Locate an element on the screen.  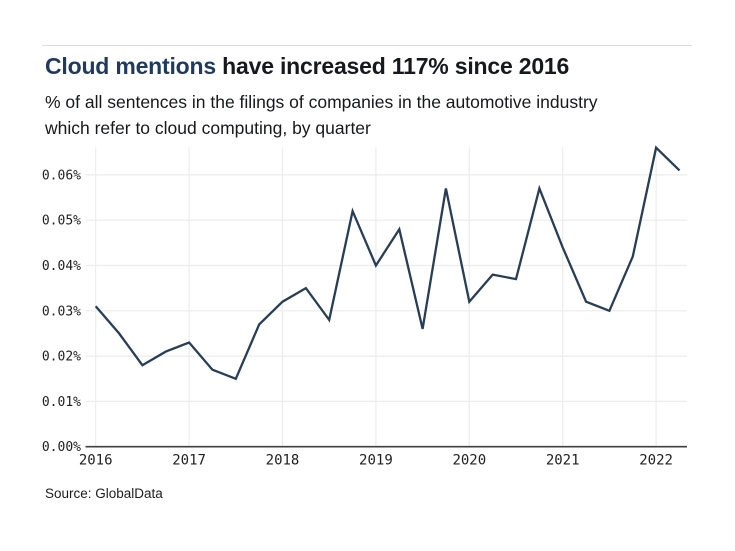
y-tick-label-0.00%: 0.00% is located at coordinates (61, 447).